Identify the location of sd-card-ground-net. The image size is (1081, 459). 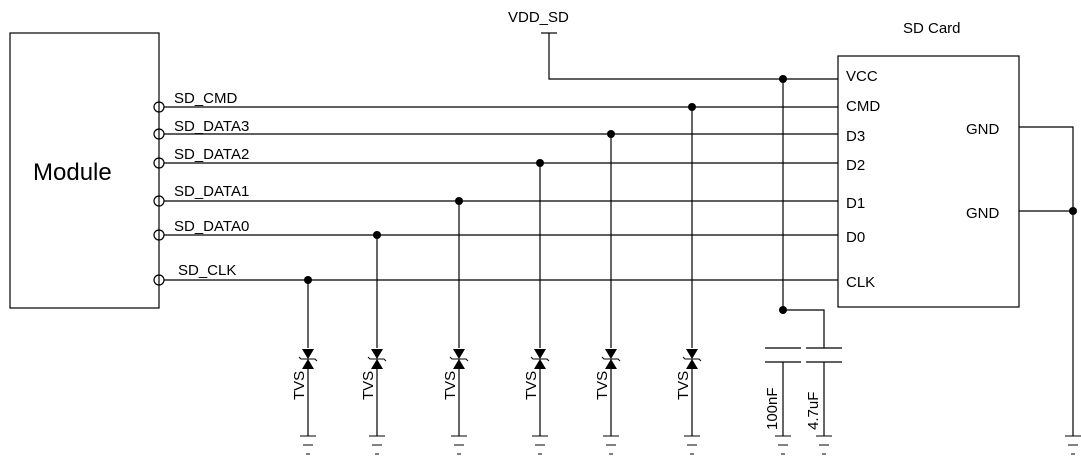
(1050, 290).